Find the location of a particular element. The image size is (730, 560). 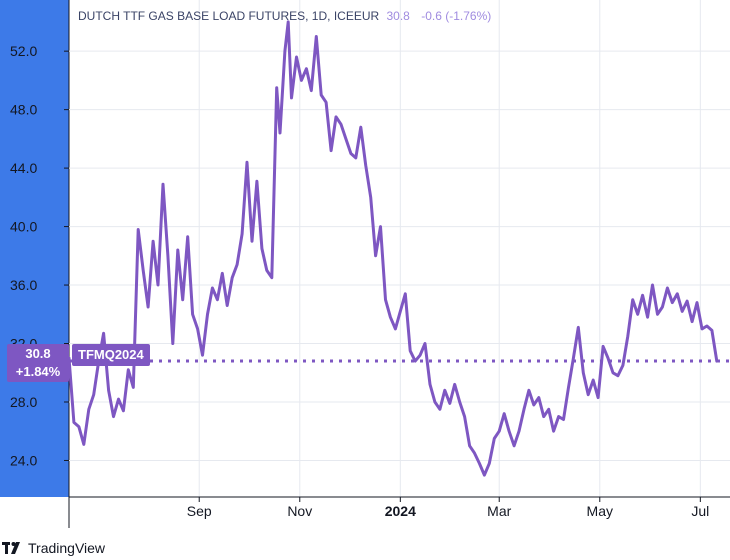

tradingview-brand: TradingView is located at coordinates (53, 548).